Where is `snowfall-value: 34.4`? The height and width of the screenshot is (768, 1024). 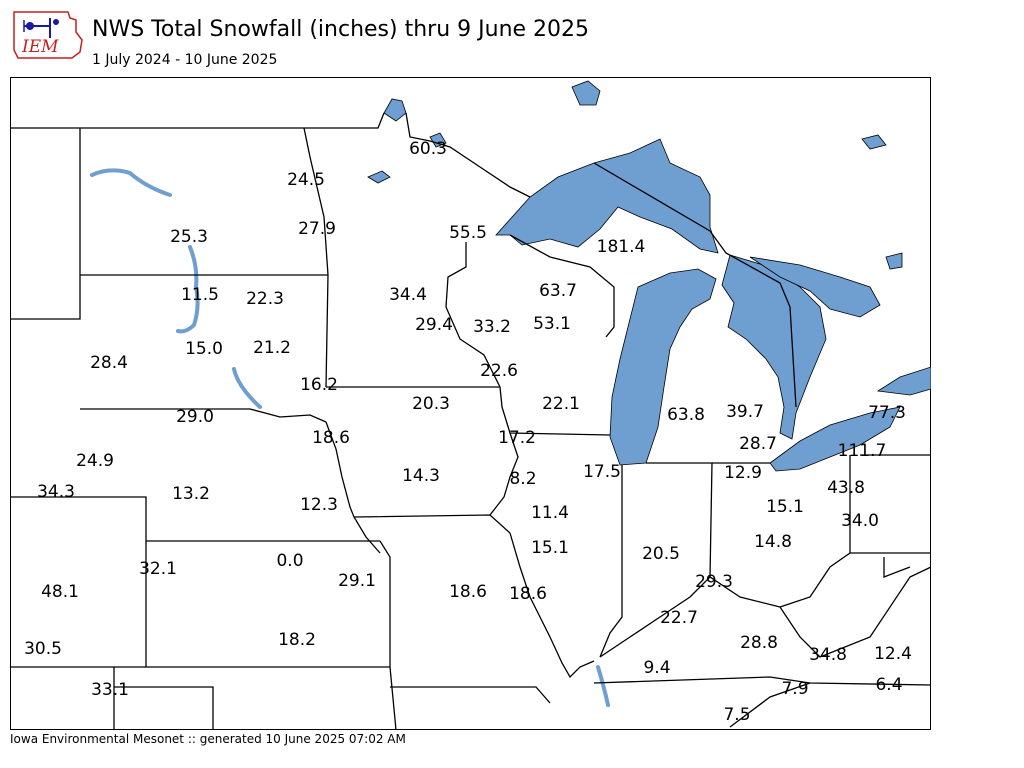
snowfall-value: 34.4 is located at coordinates (408, 295).